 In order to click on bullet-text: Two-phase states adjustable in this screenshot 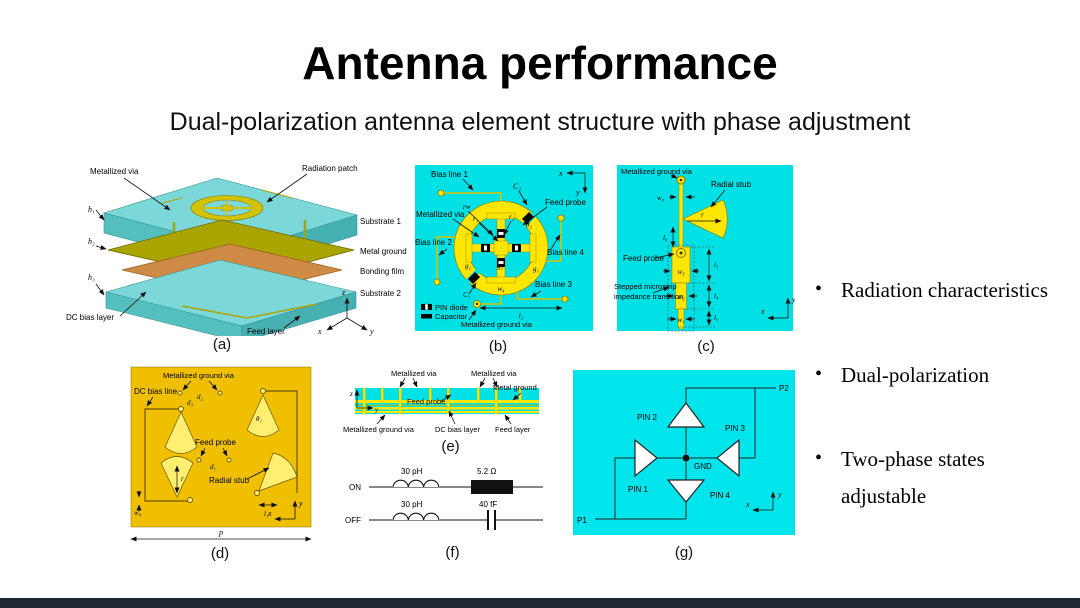, I will do `click(913, 477)`.